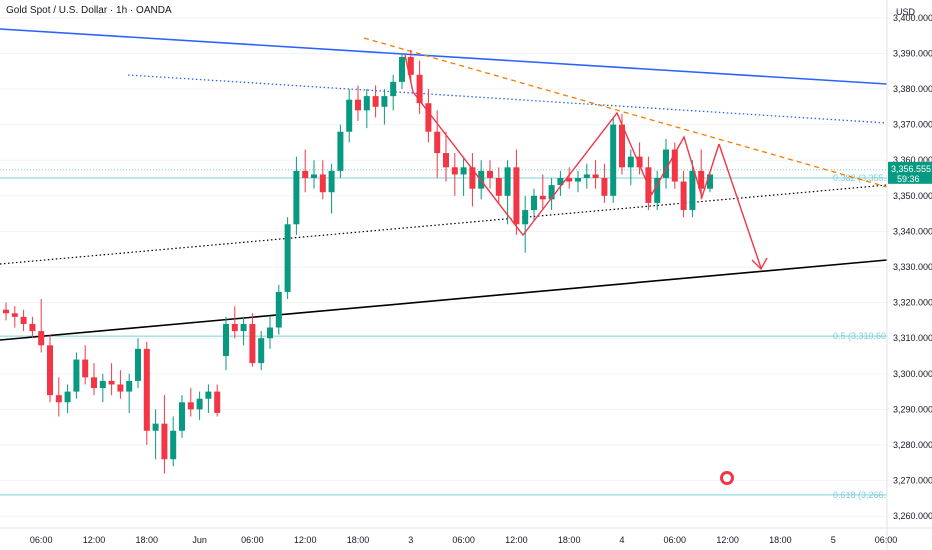 This screenshot has height=550, width=932. What do you see at coordinates (199, 540) in the screenshot?
I see `time-tick-label: Jun` at bounding box center [199, 540].